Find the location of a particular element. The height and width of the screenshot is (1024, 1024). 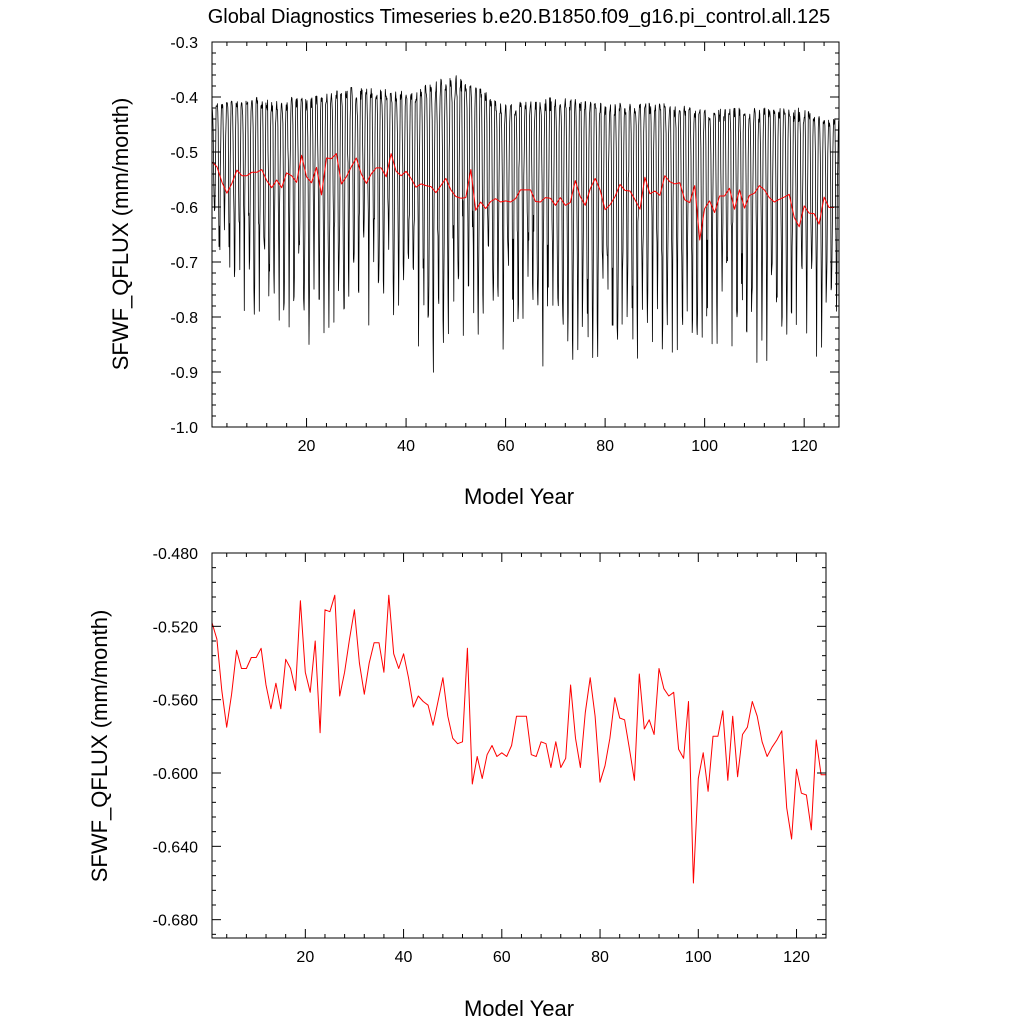

bottom-x-tick-label: 120 is located at coordinates (796, 957).